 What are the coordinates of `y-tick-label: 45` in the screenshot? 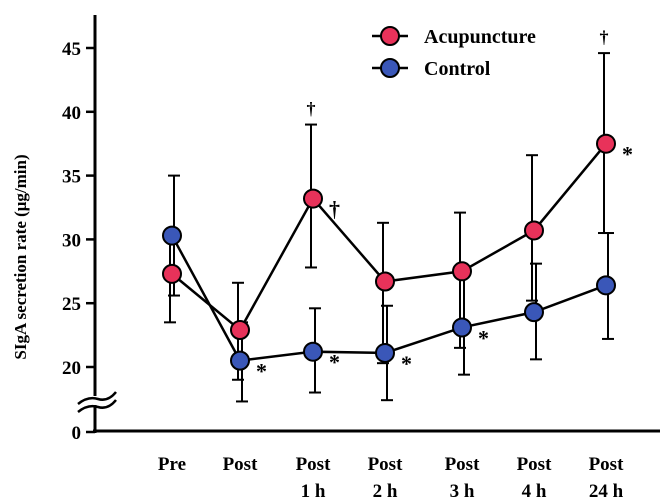 It's located at (71, 49).